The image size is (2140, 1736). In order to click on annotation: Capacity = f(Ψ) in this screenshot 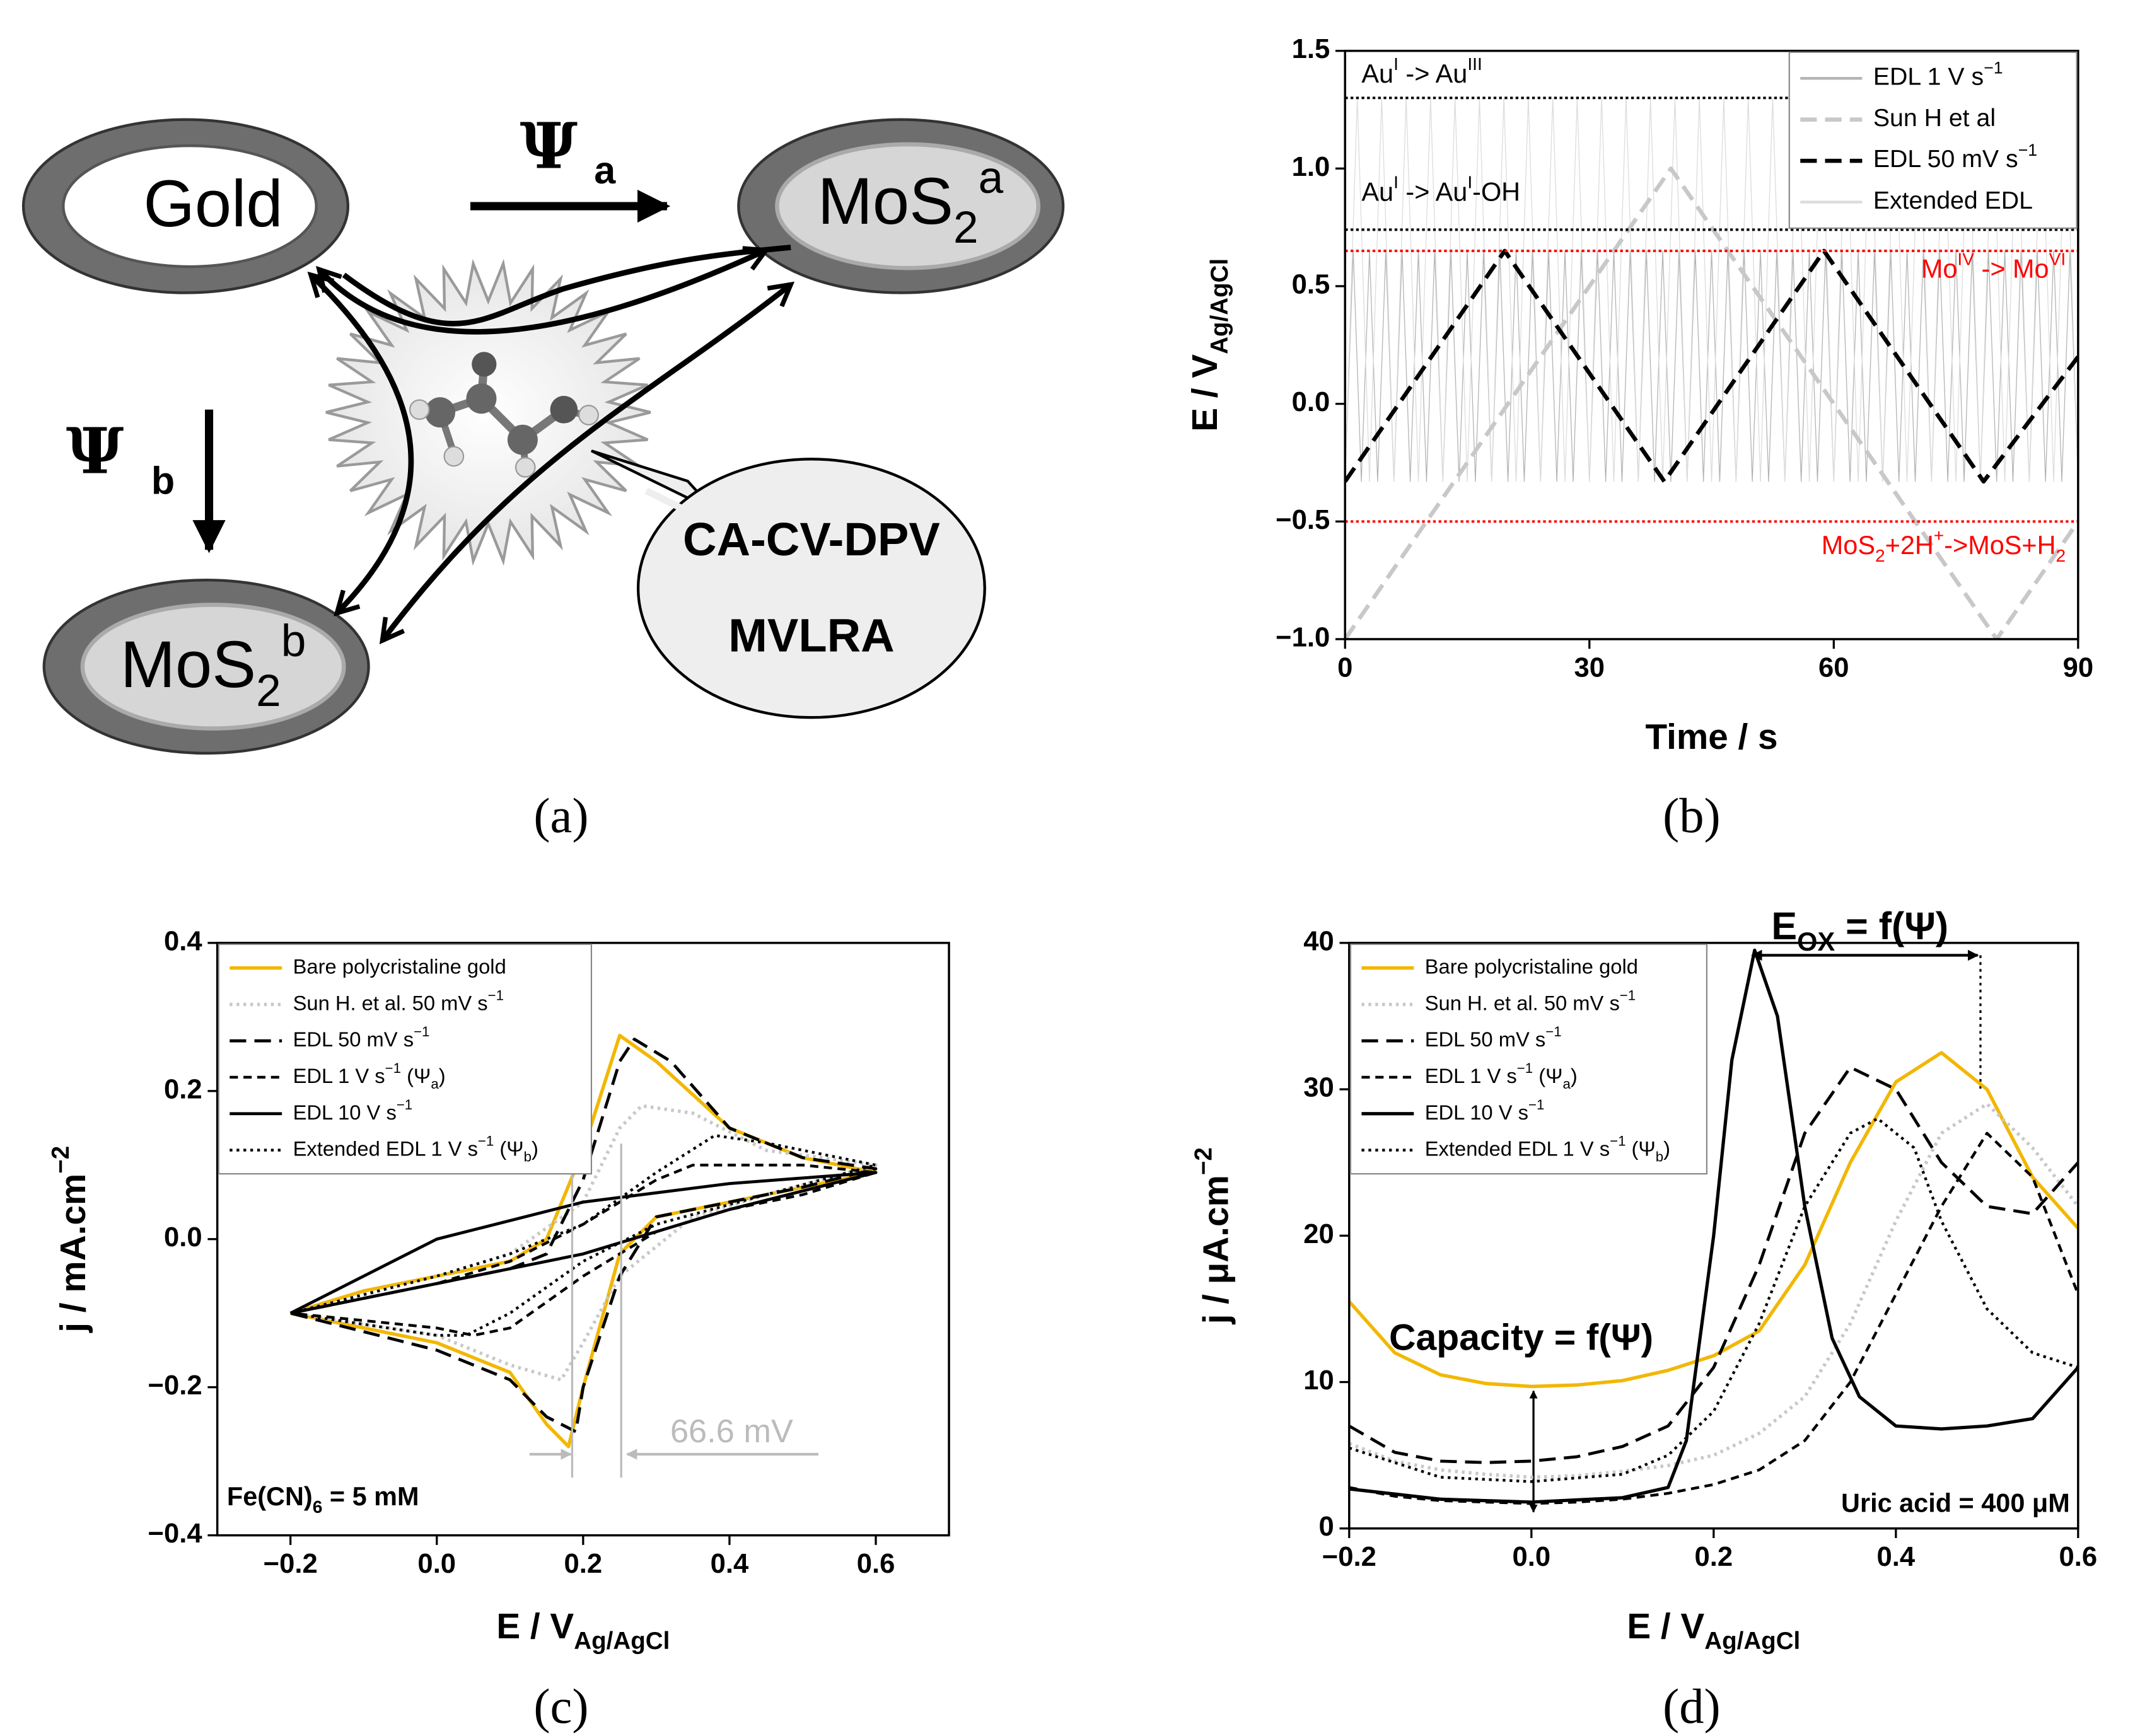, I will do `click(1521, 1337)`.